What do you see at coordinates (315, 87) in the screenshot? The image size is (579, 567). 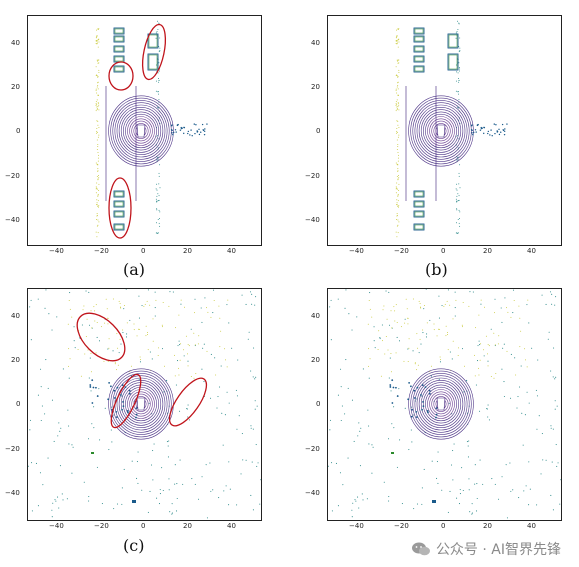 I see `ytick-b-1: 20` at bounding box center [315, 87].